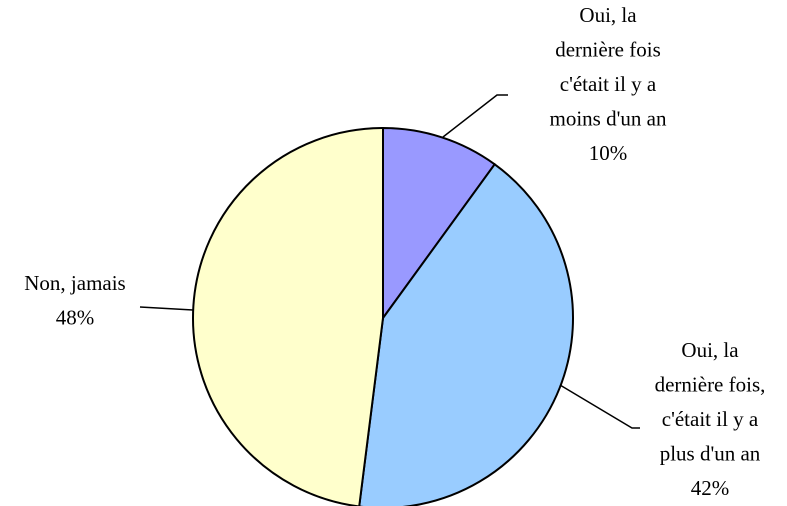  I want to click on slice-value-label: 42%, so click(710, 488).